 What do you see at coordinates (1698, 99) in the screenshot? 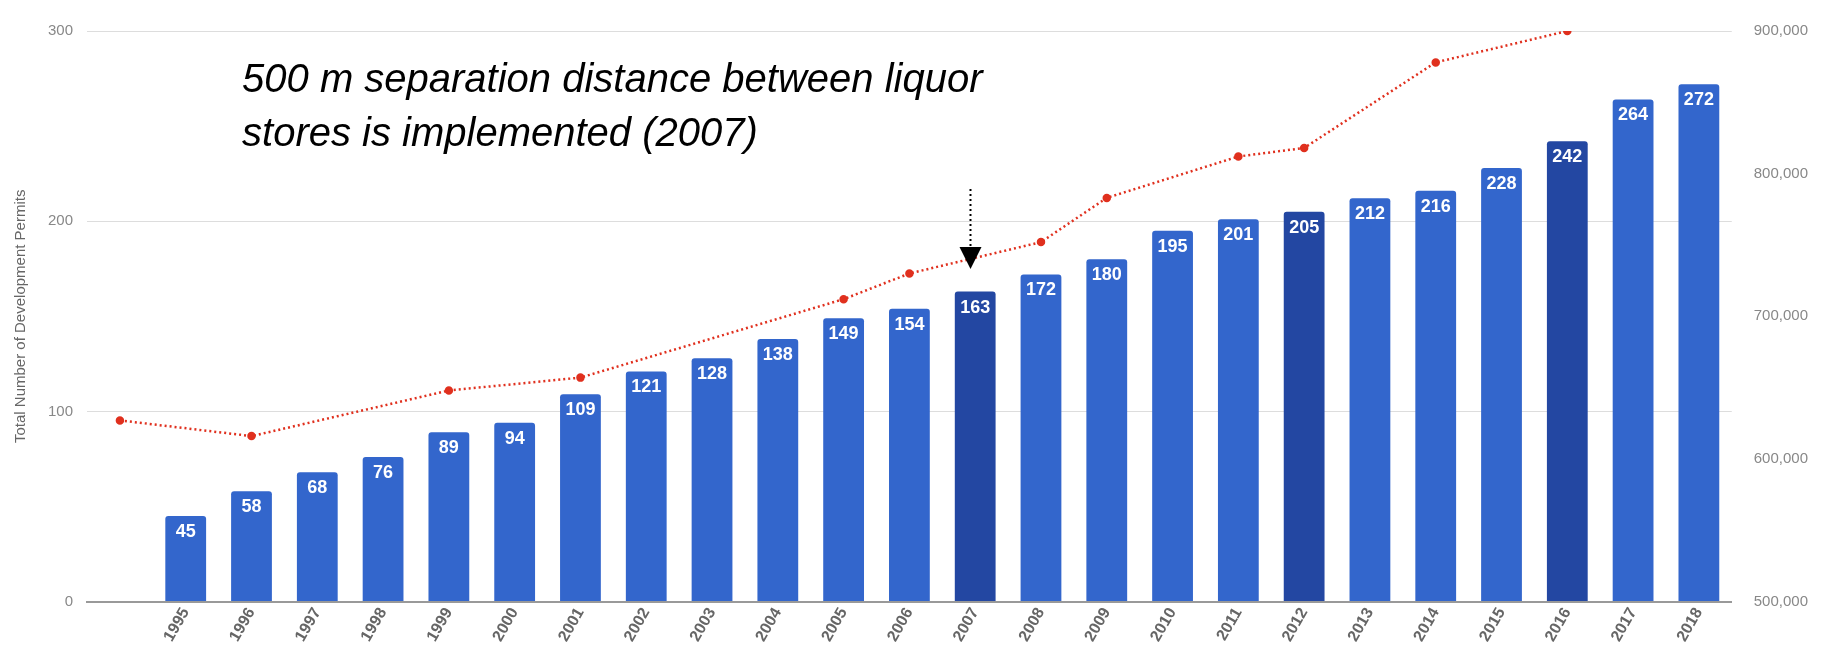
I see `data-label: 272` at bounding box center [1698, 99].